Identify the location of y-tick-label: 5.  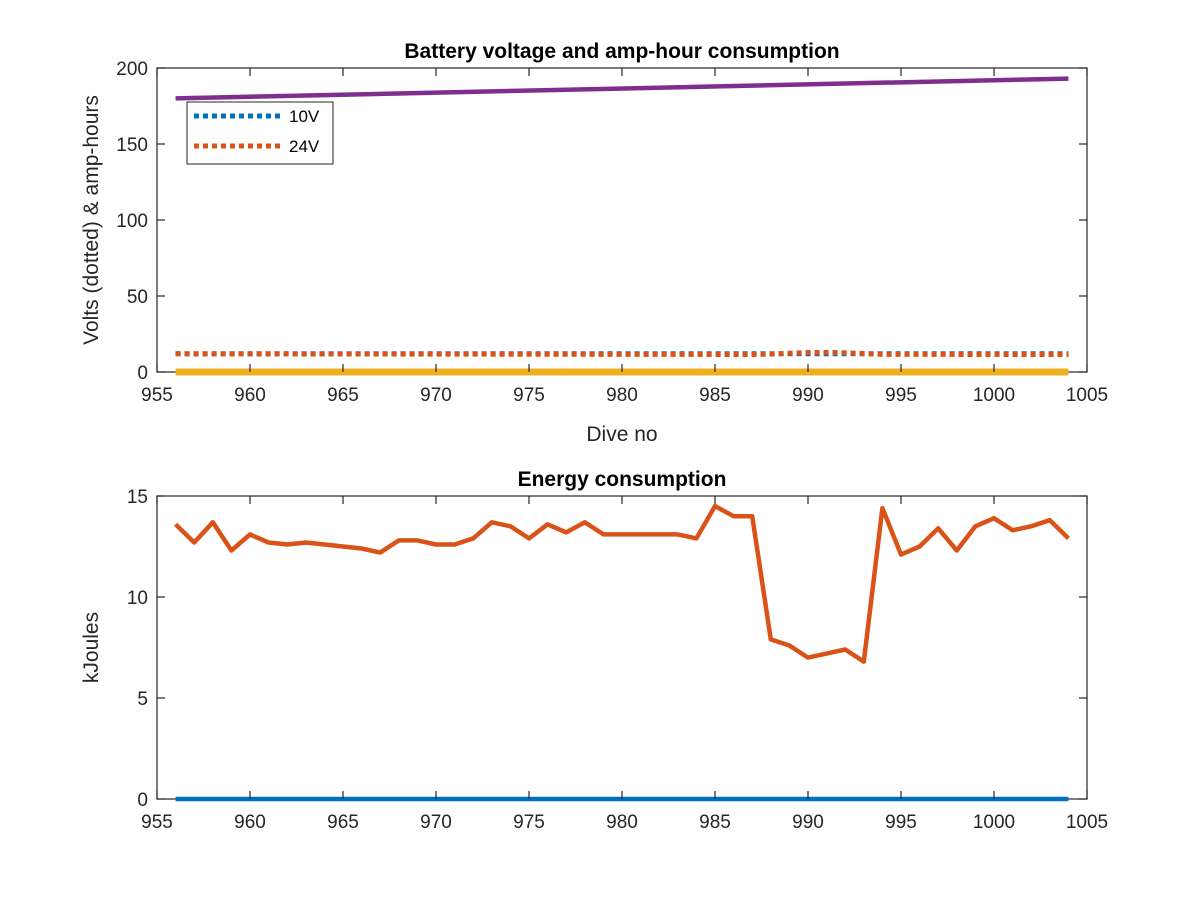
(142, 699).